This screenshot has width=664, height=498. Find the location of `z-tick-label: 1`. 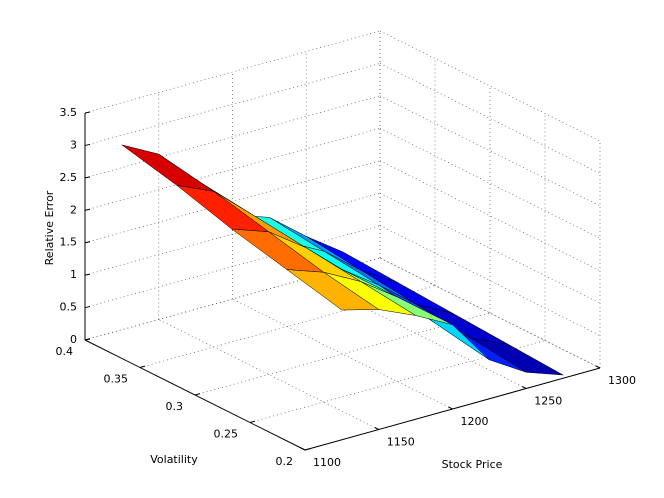

z-tick-label: 1 is located at coordinates (73, 274).